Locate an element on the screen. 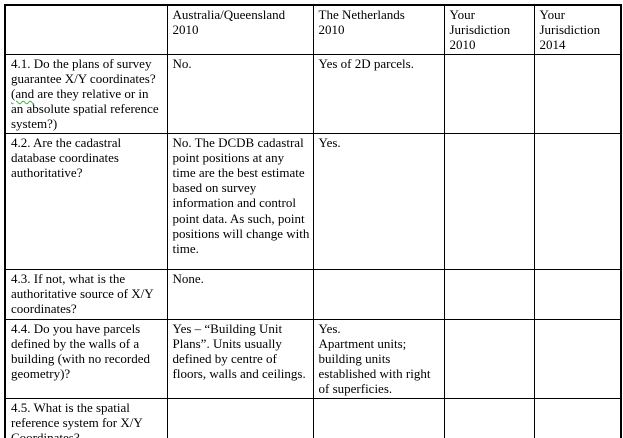 The width and height of the screenshot is (623, 438). header-cell-netherlands-2010: The Netherlands 2010 is located at coordinates (378, 29).